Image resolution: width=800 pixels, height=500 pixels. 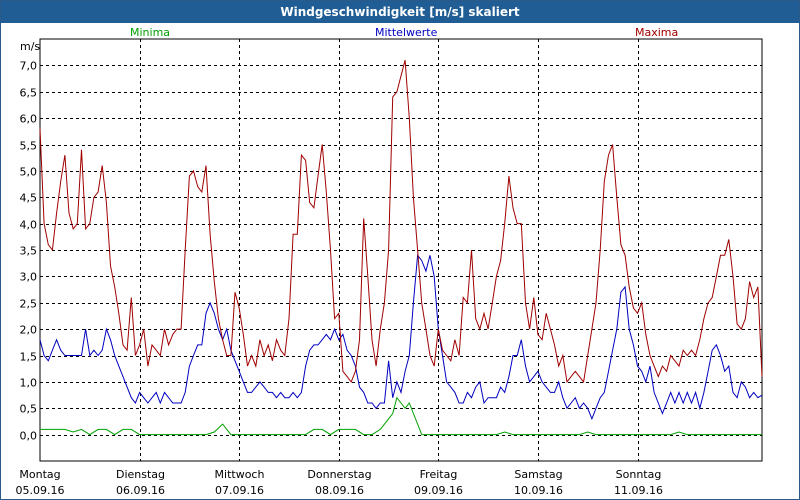 I want to click on y-tick-label: 5,5, so click(x=29, y=146).